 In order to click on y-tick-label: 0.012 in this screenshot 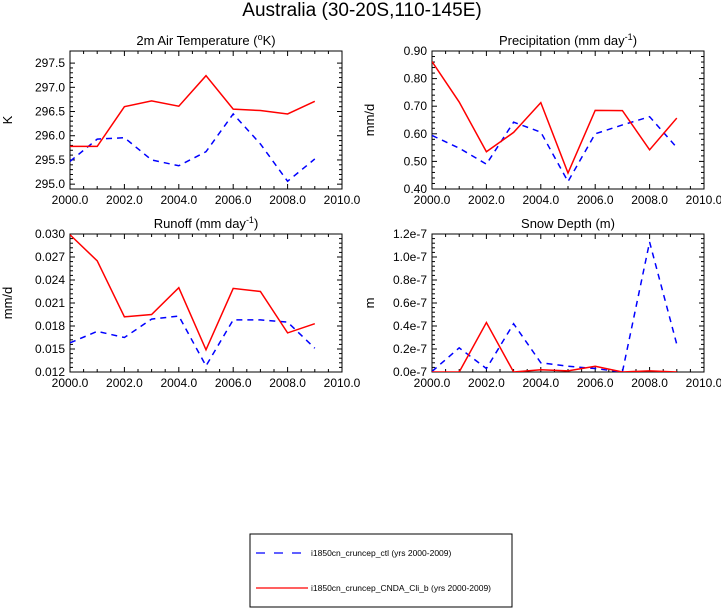, I will do `click(50, 372)`.